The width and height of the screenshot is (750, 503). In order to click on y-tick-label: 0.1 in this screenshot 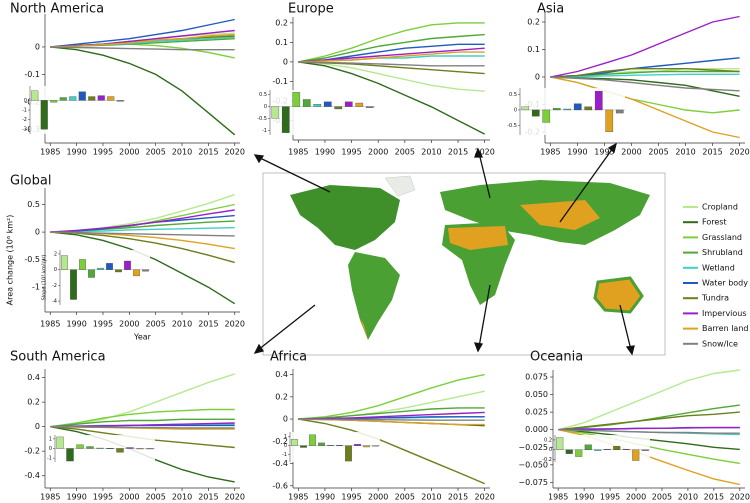, I will do `click(533, 49)`.